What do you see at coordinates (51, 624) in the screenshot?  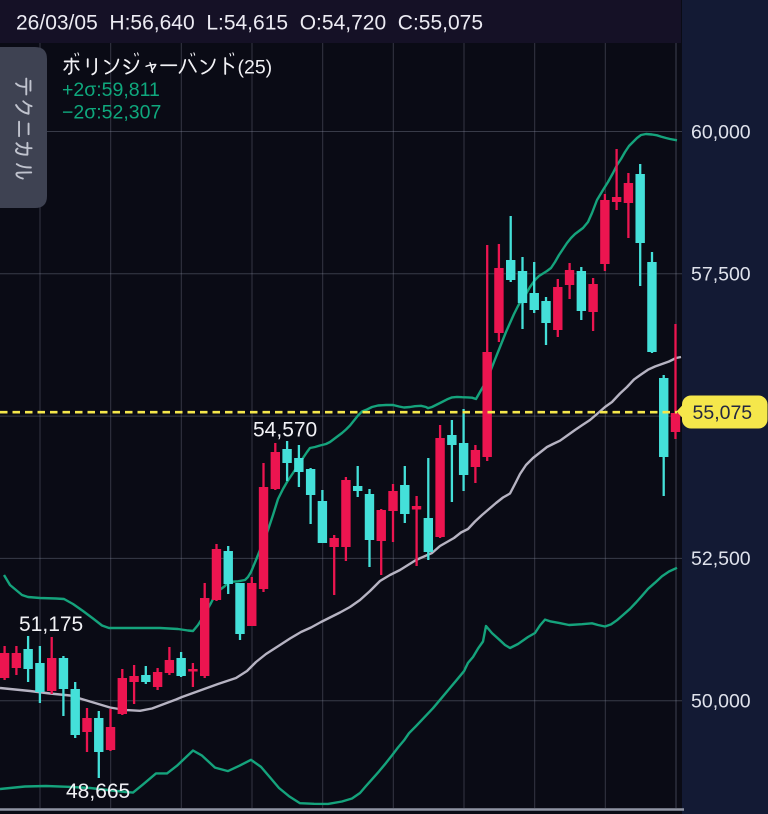 I see `svg-text: 51,175` at bounding box center [51, 624].